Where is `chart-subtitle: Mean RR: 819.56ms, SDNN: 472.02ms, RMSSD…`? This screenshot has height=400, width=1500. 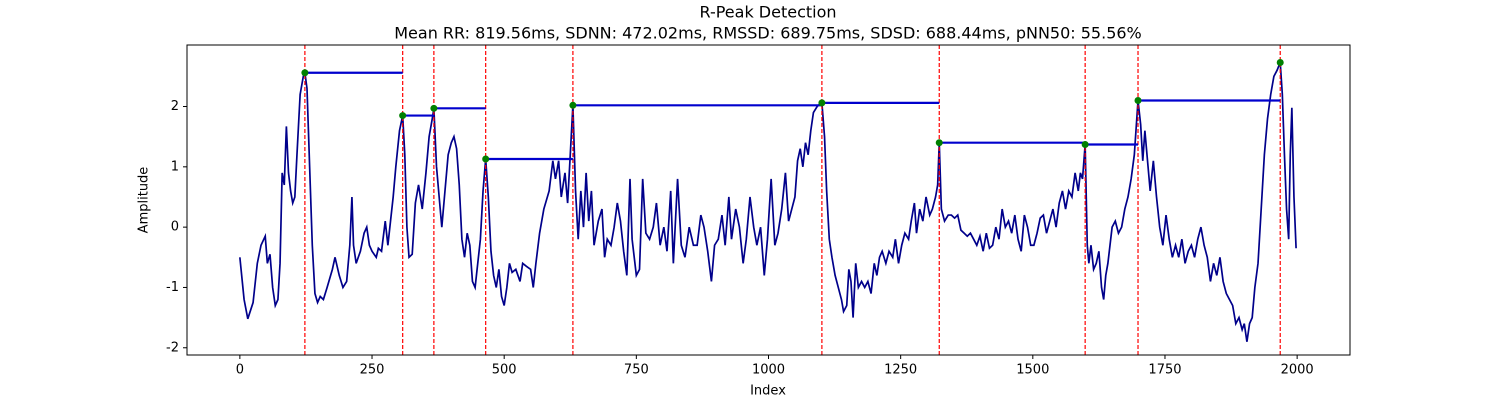 chart-subtitle: Mean RR: 819.56ms, SDNN: 472.02ms, RMSSD… is located at coordinates (768, 33).